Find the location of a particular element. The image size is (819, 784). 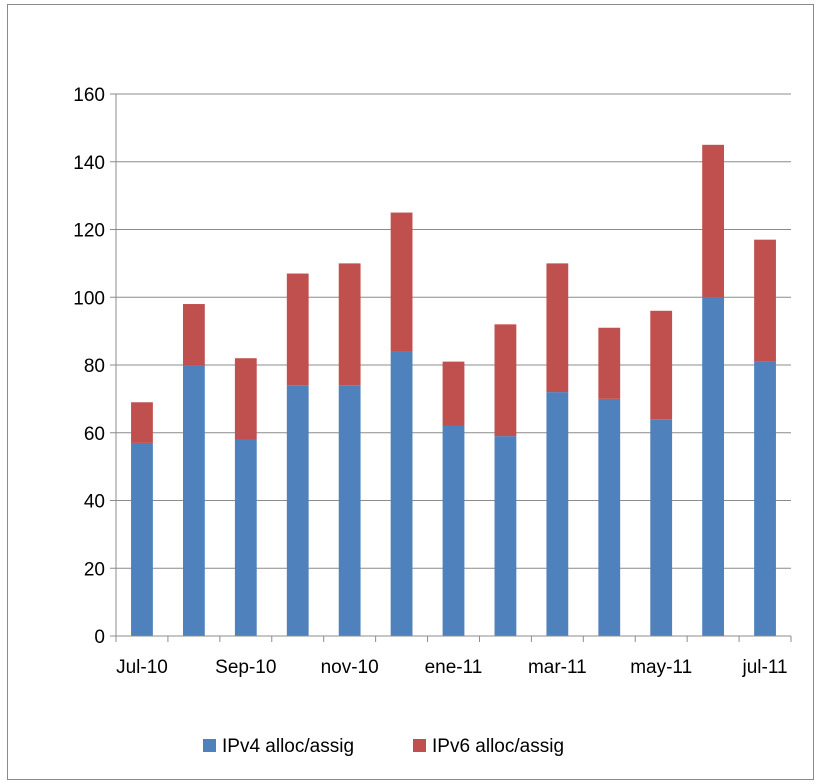

y-tick-label: 160 is located at coordinates (89, 95).